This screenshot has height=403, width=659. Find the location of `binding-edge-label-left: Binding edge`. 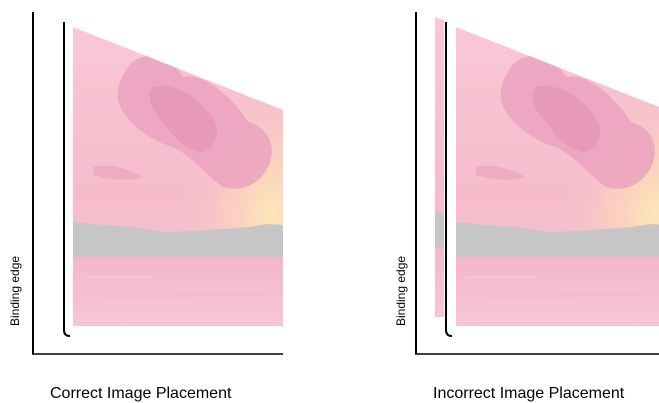

binding-edge-label-left: Binding edge is located at coordinates (15, 290).